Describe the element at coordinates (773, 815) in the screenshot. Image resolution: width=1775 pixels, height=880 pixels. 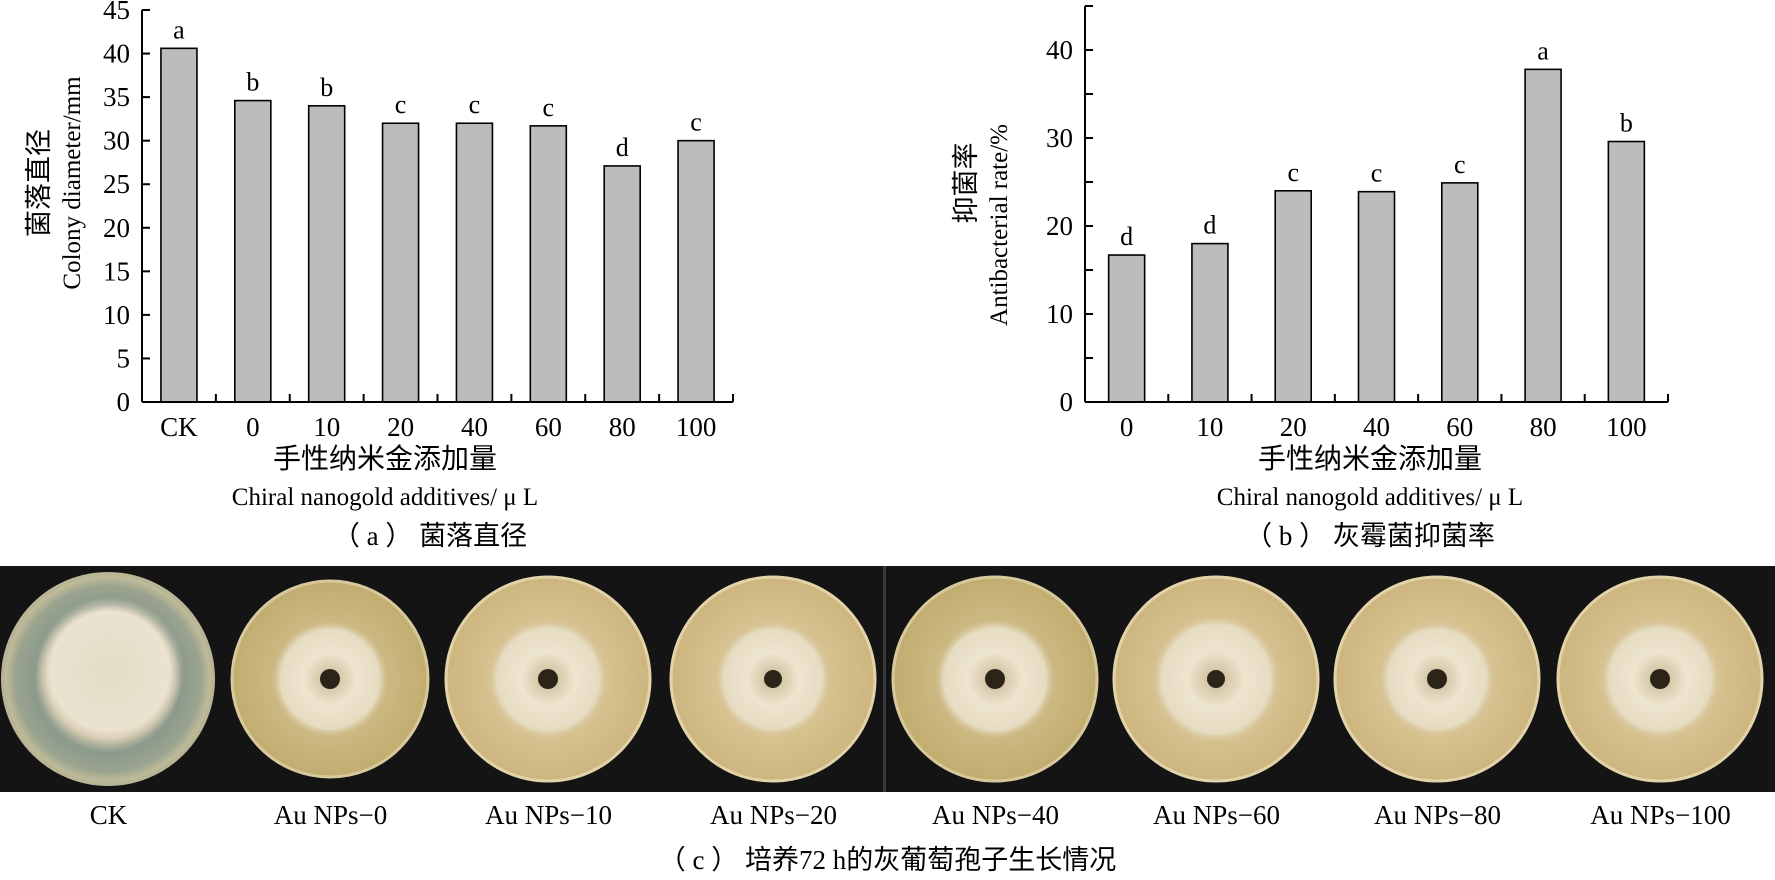
I see `plate-label-au-20: Au NPs−20` at that location.